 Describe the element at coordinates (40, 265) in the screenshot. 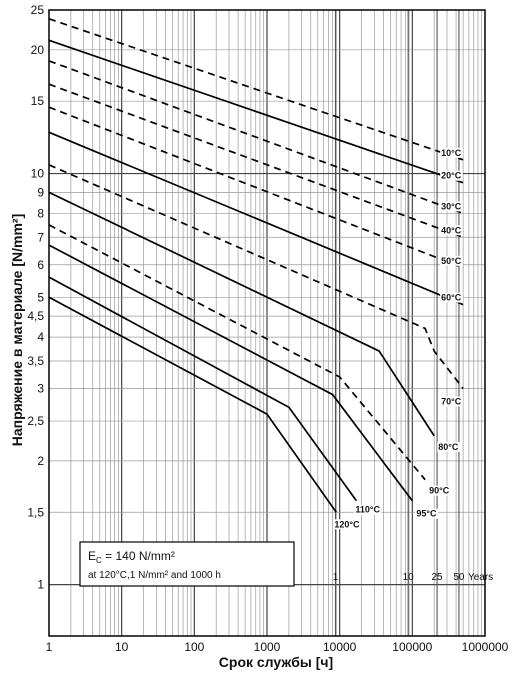

I see `y-tick-label: 6` at that location.